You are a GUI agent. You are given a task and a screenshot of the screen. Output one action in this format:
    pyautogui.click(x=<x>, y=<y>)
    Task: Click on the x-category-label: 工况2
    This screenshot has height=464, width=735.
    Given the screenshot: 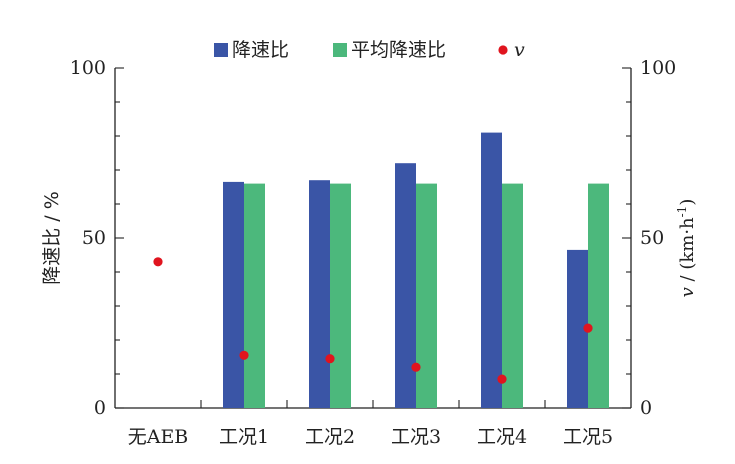 What is the action you would take?
    pyautogui.click(x=330, y=437)
    